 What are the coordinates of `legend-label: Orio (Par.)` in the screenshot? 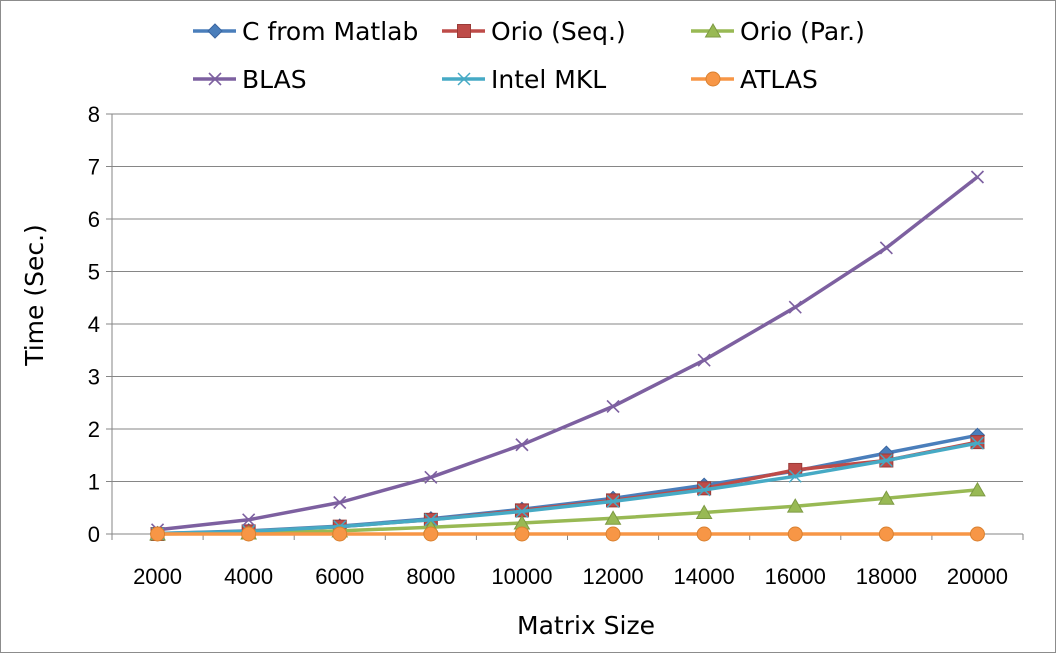 It's located at (802, 31).